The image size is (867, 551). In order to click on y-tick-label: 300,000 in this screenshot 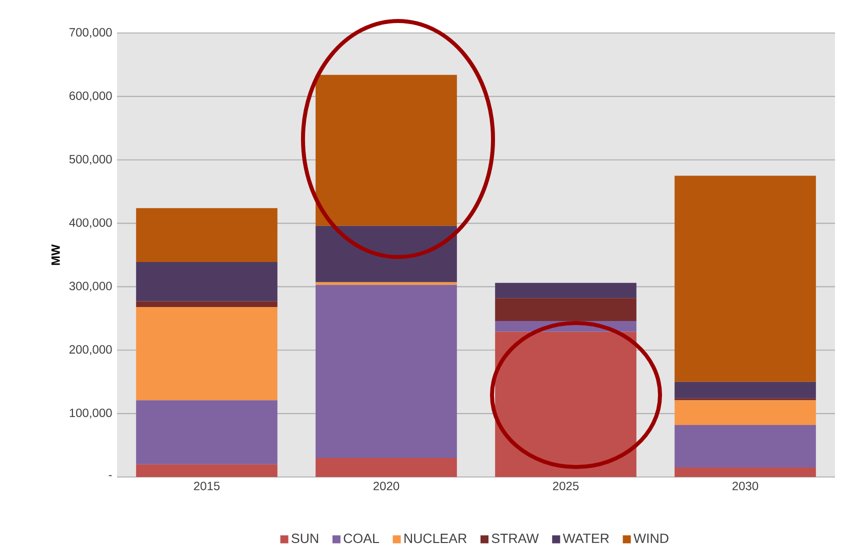, I will do `click(90, 287)`.